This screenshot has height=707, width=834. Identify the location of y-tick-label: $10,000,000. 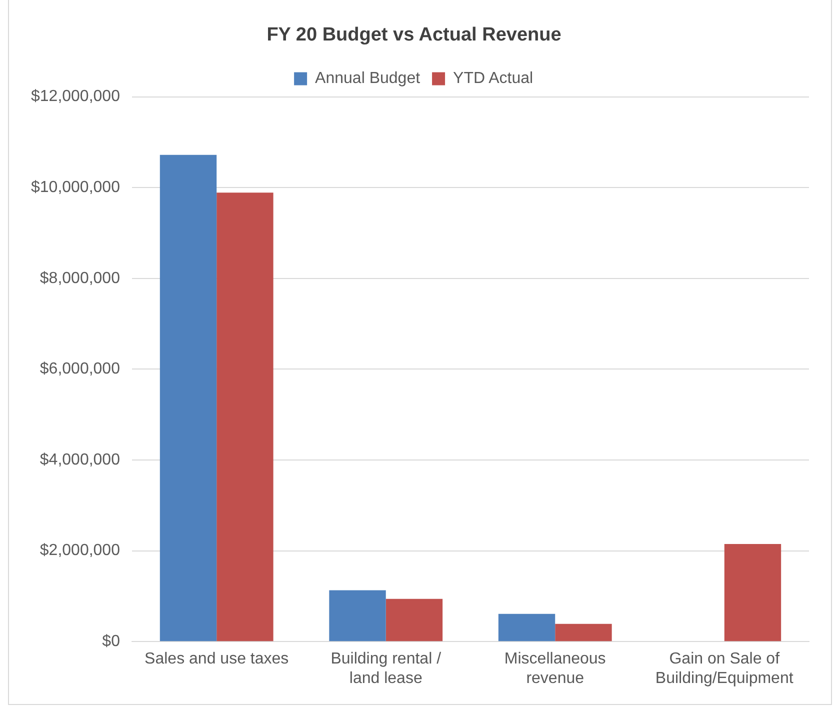
(75, 187).